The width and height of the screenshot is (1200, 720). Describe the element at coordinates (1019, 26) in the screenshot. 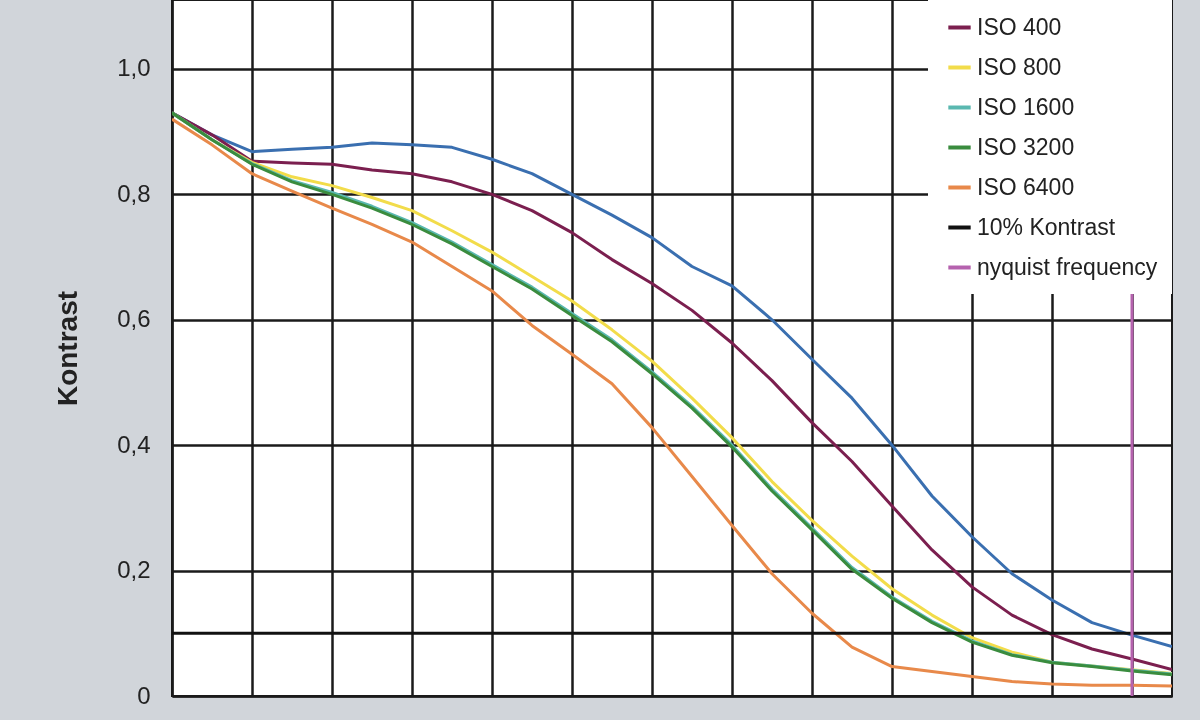

I see `legend-label: ISO 400` at that location.